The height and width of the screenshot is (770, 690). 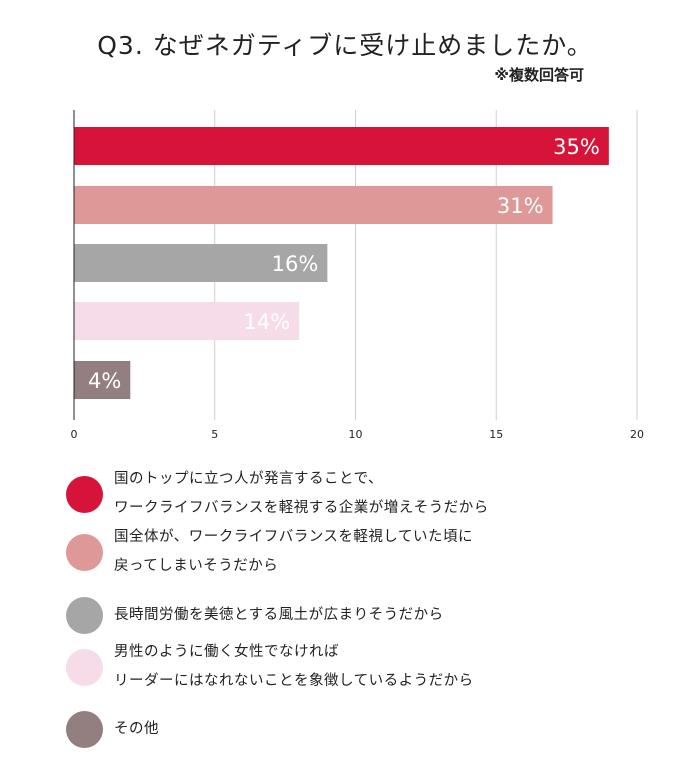 What do you see at coordinates (293, 537) in the screenshot?
I see `legend-label-line: 国全体が、ワークライフバランスを軽視していた頃に` at bounding box center [293, 537].